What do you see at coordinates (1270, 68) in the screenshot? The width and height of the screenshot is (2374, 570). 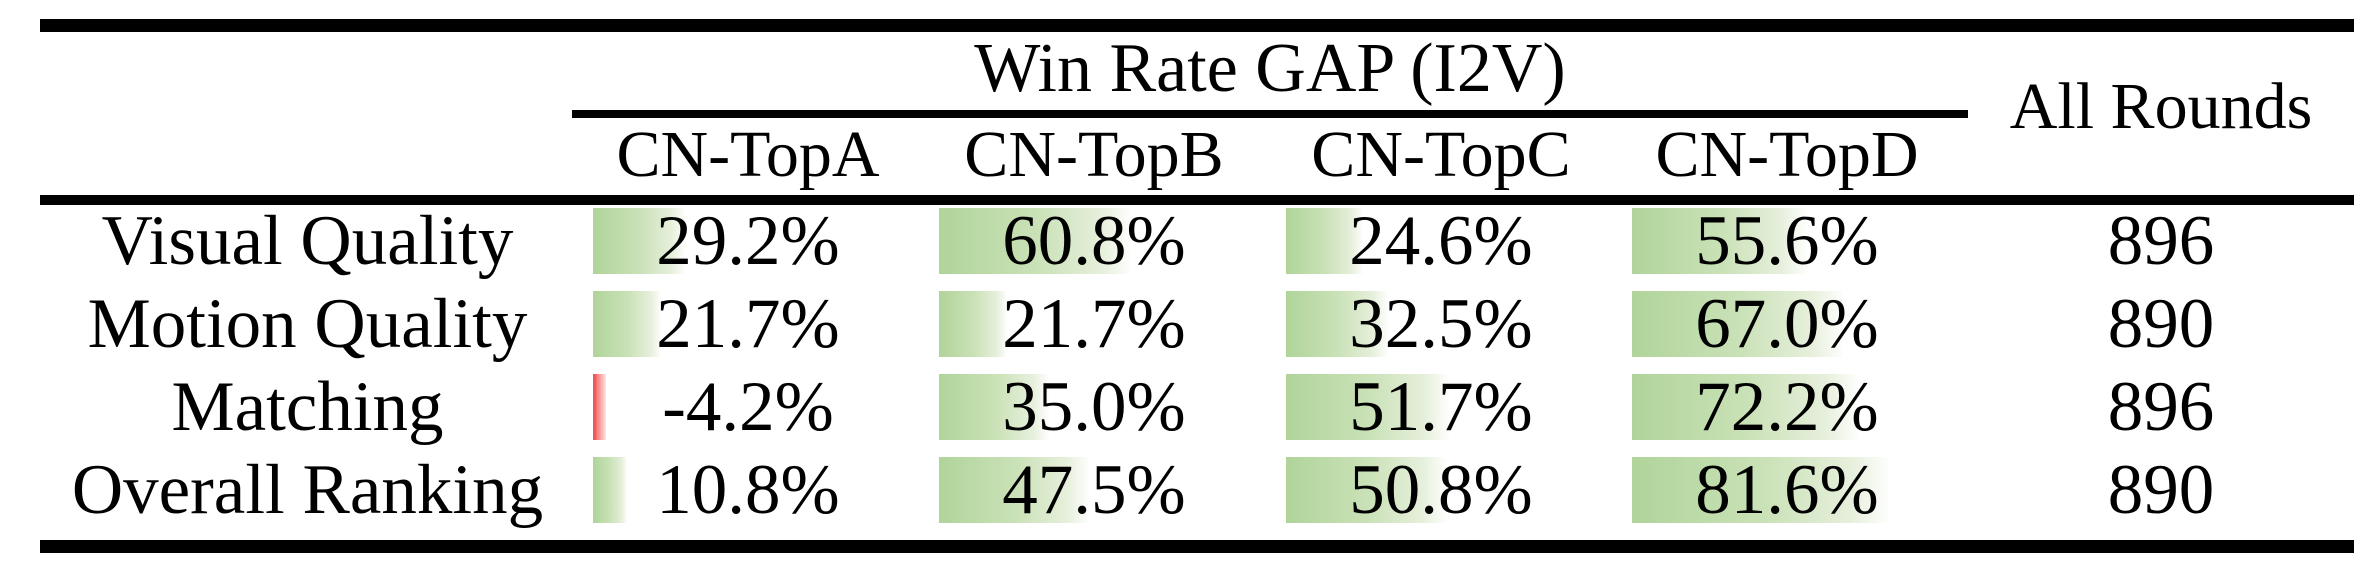 I see `group-header-title: Win Rate GAP (I2V)` at bounding box center [1270, 68].